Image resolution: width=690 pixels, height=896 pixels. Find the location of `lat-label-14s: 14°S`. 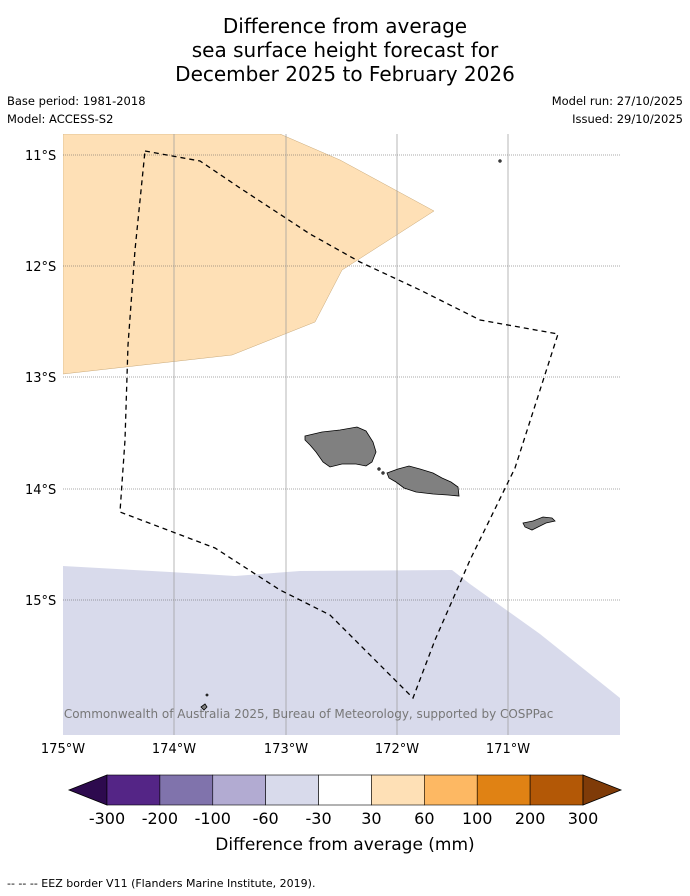

lat-label-14s: 14°S is located at coordinates (40, 490).